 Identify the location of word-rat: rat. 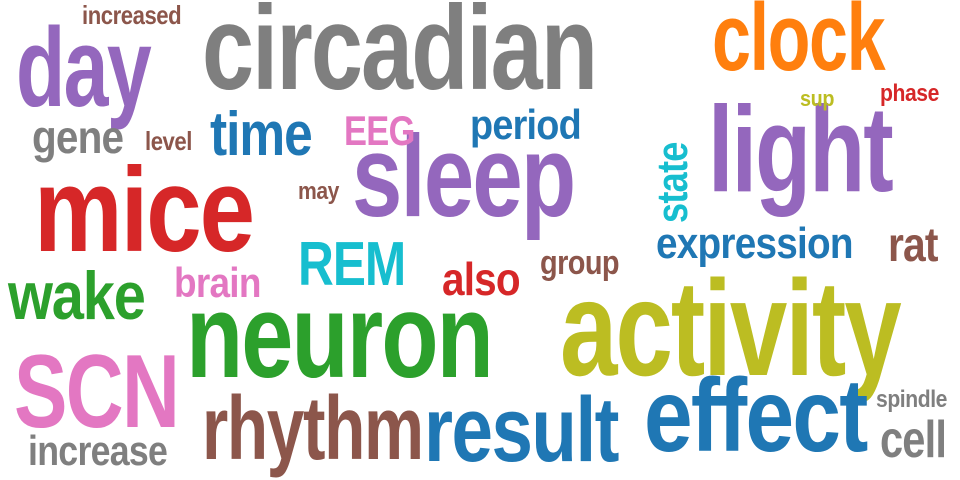
(913, 245).